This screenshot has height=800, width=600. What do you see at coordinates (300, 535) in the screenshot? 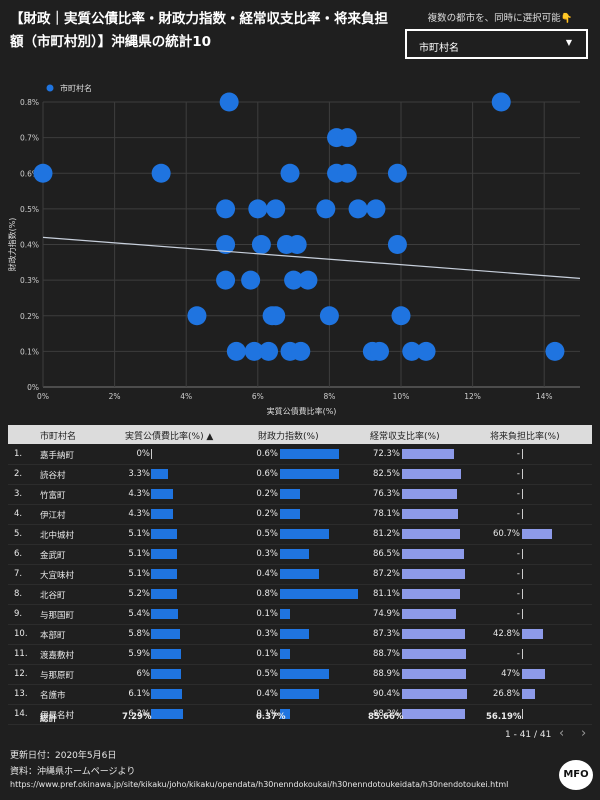
I see `table-row: 5. 北中城村 5.1% 0.5% 81.2% 60.7%` at bounding box center [300, 535].